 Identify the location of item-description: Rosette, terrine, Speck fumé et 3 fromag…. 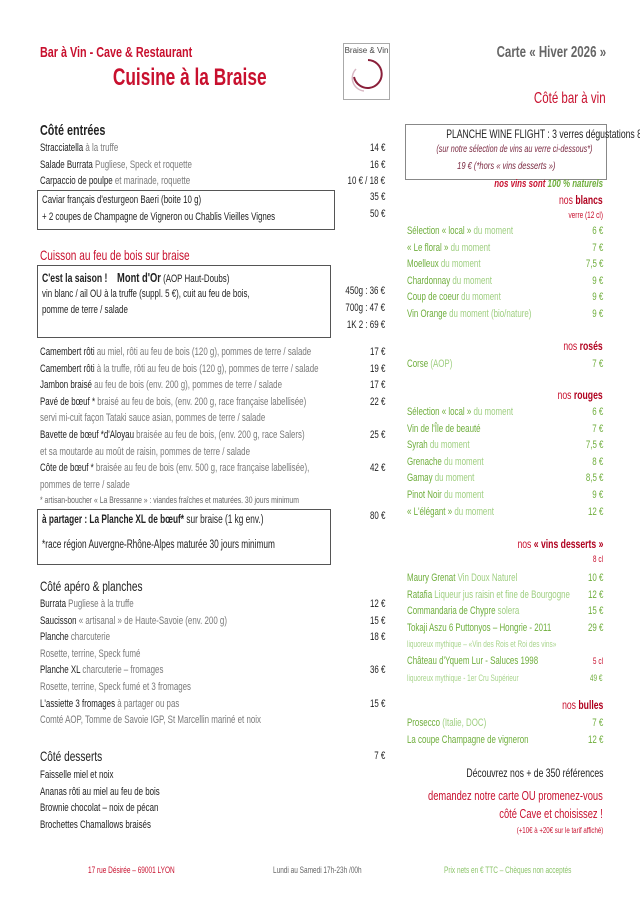
(115, 686).